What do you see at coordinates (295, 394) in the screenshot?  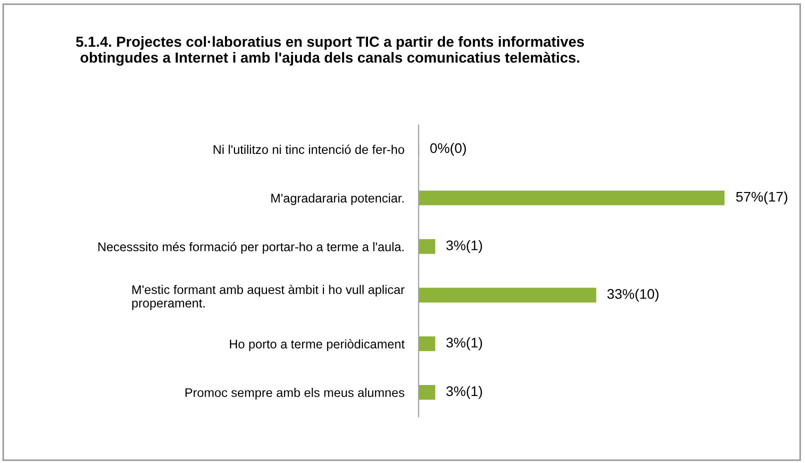 I see `y-tick-label: Promoc sempre amb els meus alumnes` at bounding box center [295, 394].